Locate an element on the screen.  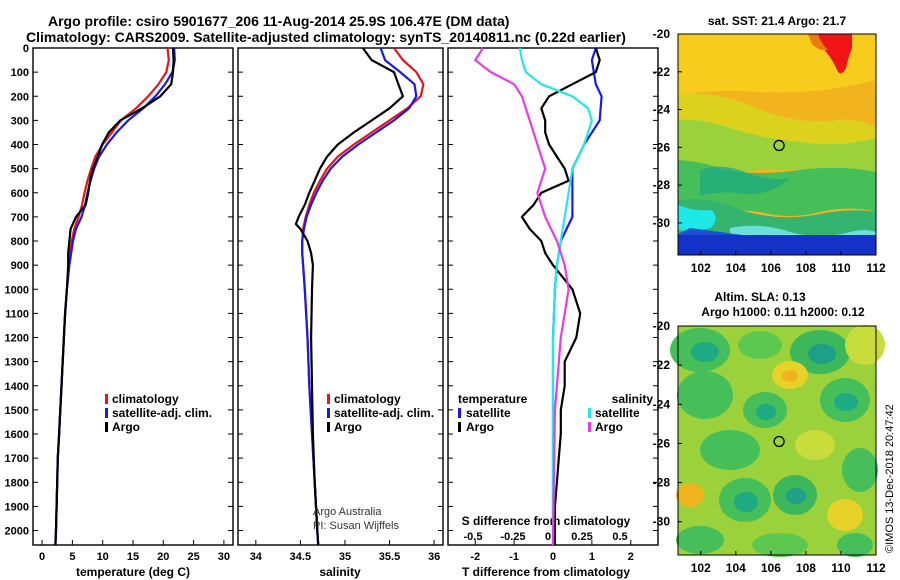
difference-legend-sal-label: satellite is located at coordinates (617, 413).